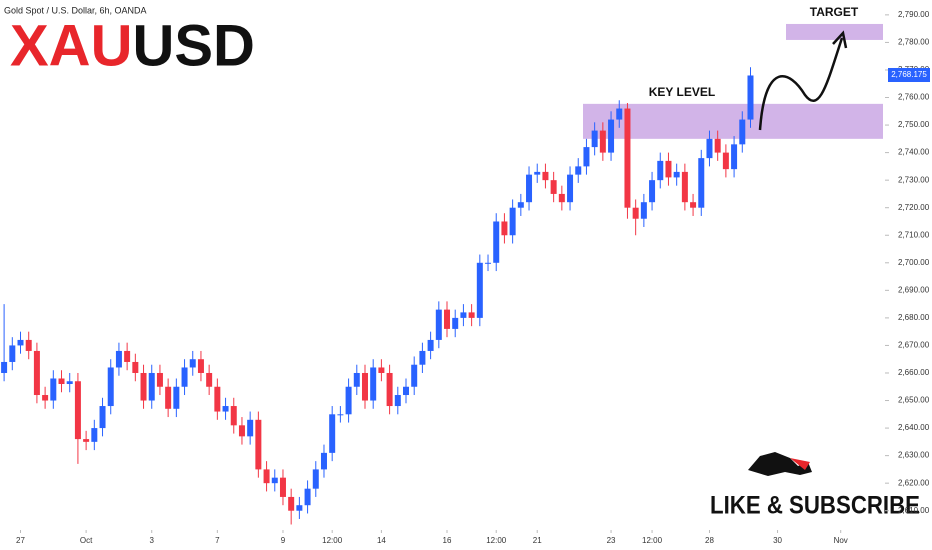  Describe the element at coordinates (682, 92) in the screenshot. I see `zone-label: KEY LEVEL` at that location.